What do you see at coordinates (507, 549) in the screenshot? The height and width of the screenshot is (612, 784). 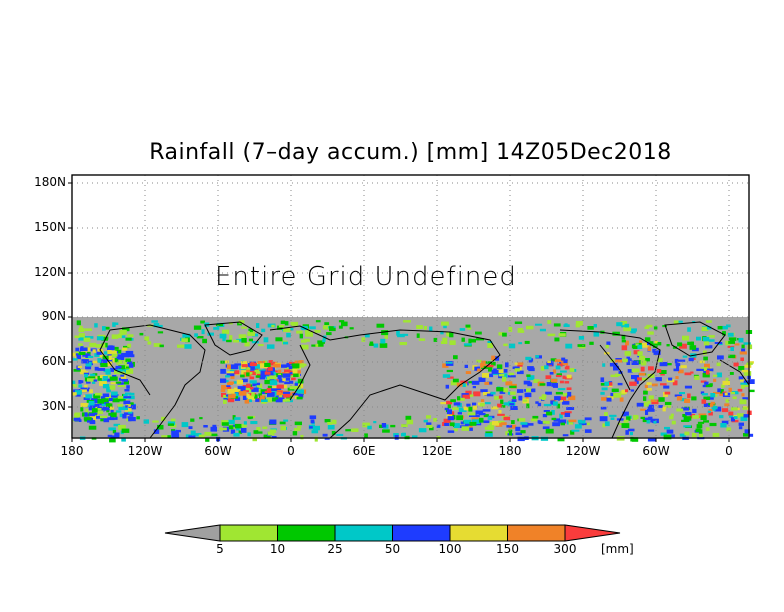 I see `colorbar-label: 150` at bounding box center [507, 549].